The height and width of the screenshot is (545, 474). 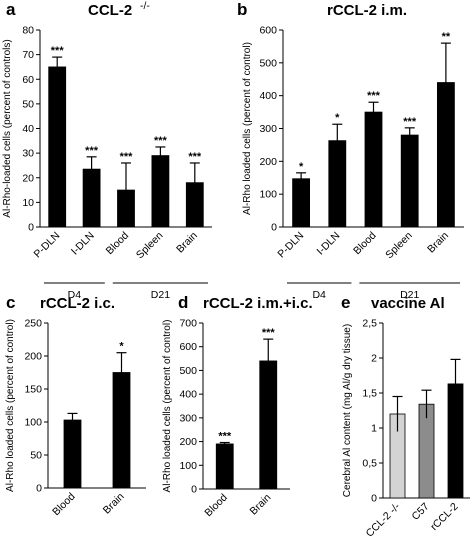 I want to click on panel-d-y-tick-label: 200, so click(x=188, y=442).